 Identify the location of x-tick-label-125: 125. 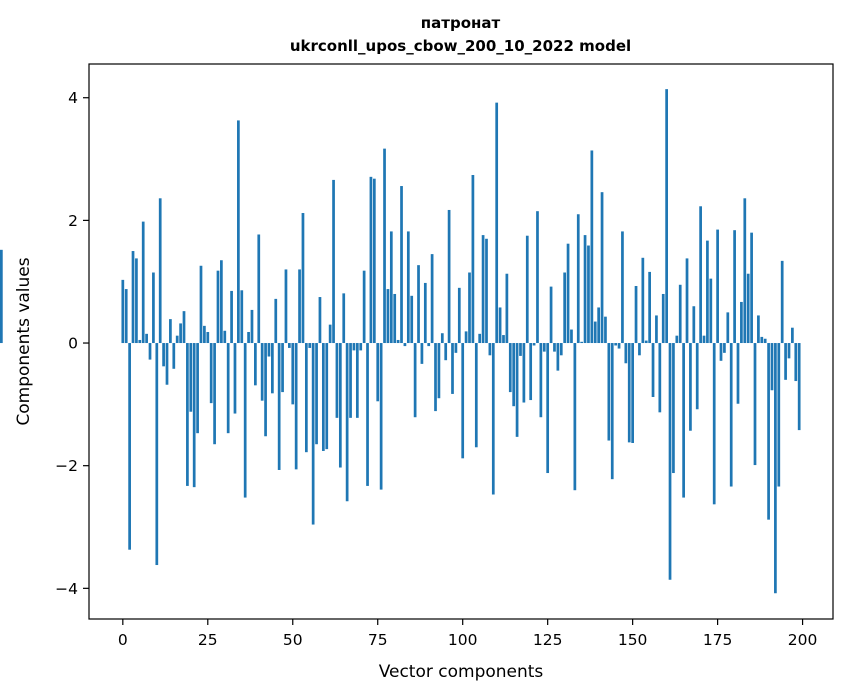
(548, 640).